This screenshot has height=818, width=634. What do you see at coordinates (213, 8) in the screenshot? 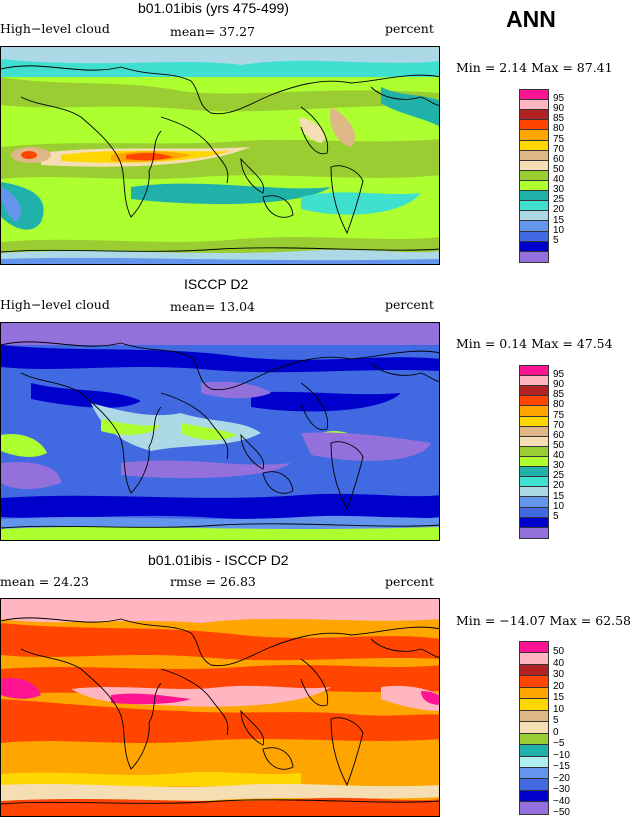
I see `panel-1-title: b01.01ibis (yrs 475-499)` at bounding box center [213, 8].